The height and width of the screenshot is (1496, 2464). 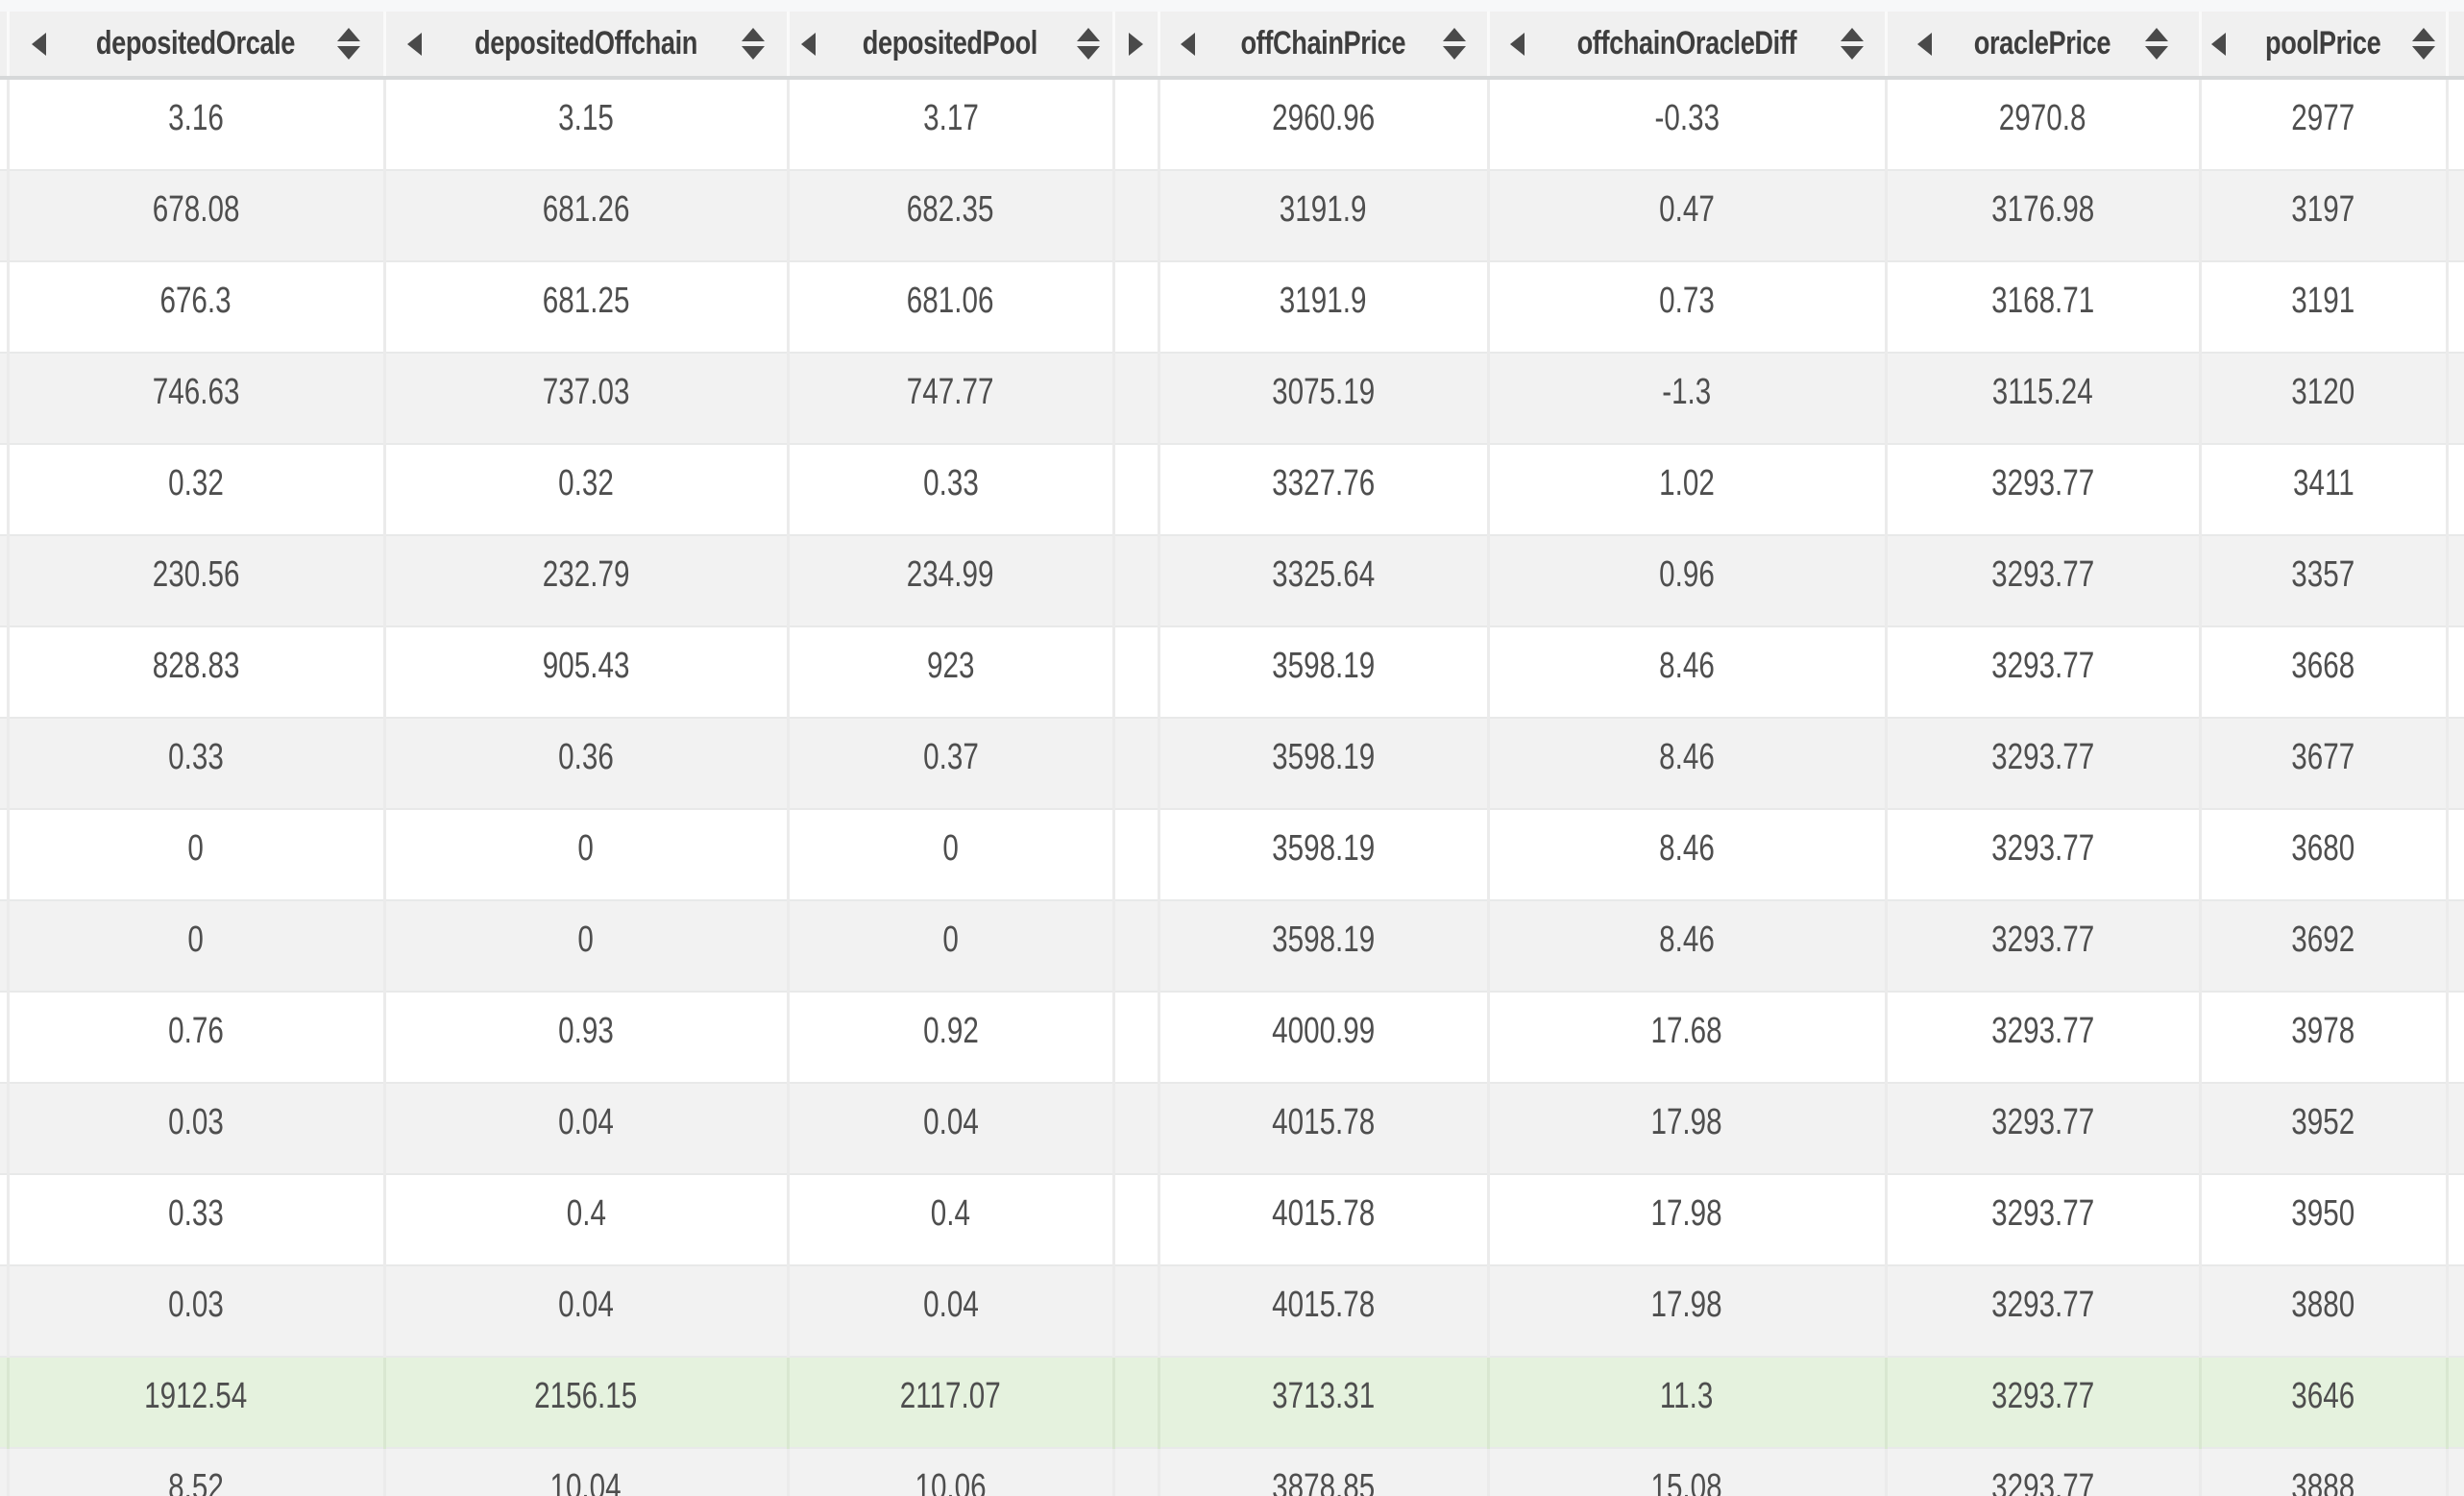 What do you see at coordinates (197, 46) in the screenshot?
I see `column-header-depositedOrcale: depositedOrcale` at bounding box center [197, 46].